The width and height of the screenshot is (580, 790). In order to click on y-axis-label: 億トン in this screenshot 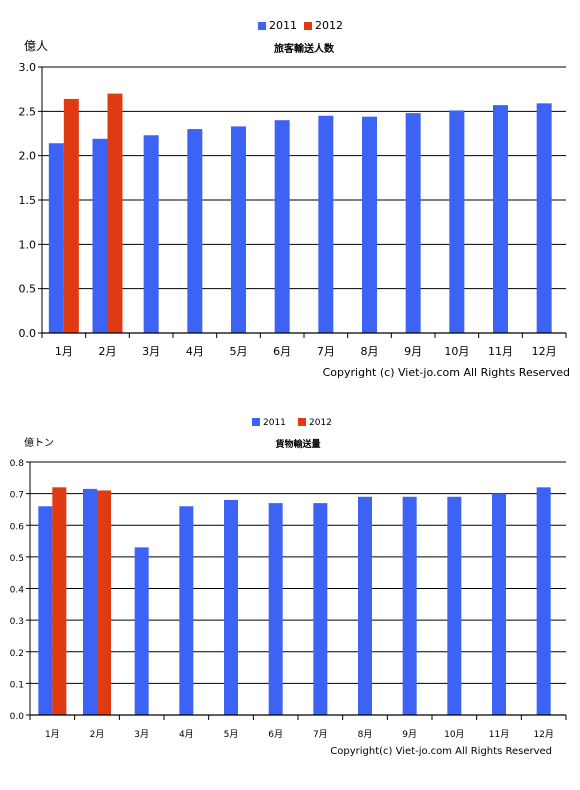, I will do `click(39, 442)`.